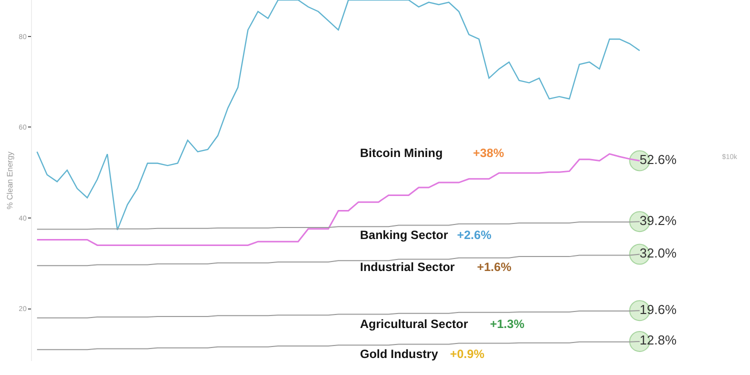  I want to click on annotation: +1.3%, so click(507, 324).